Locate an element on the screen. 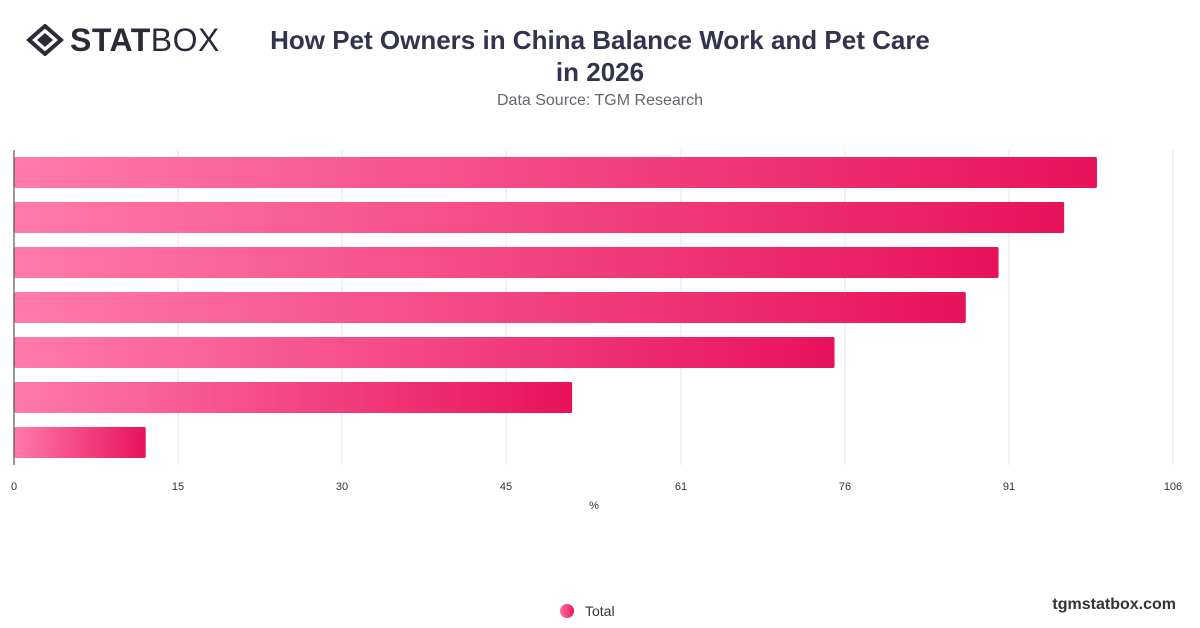 The image size is (1200, 628). chart-title-line-2: in 2026 is located at coordinates (600, 72).